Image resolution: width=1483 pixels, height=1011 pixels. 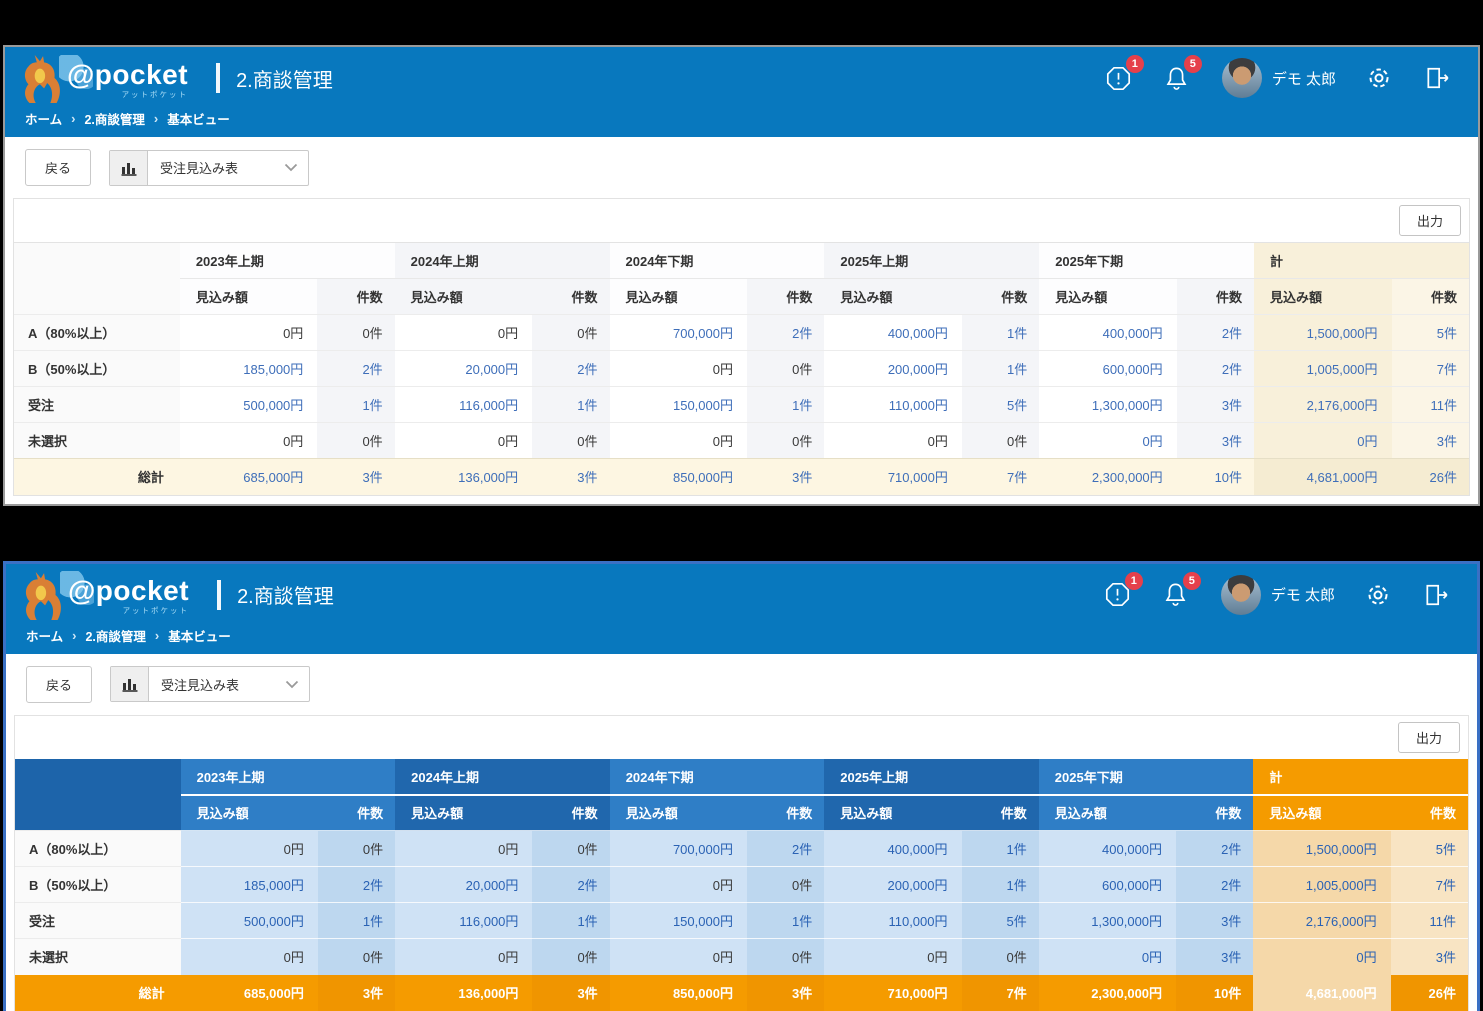 I want to click on amount-value: 850,000円, so click(x=702, y=478).